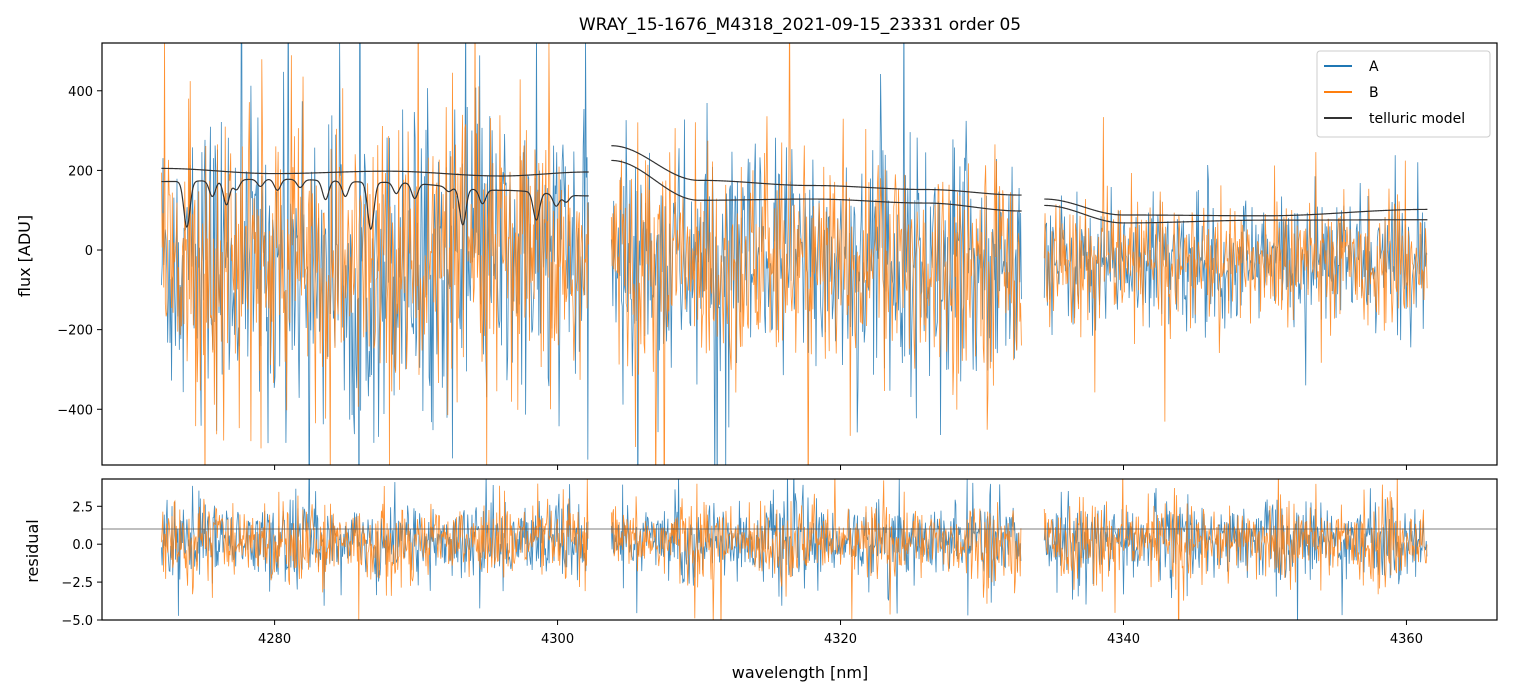 This screenshot has width=1513, height=696. What do you see at coordinates (77, 621) in the screenshot?
I see `residual-y-tick-label: −5.0` at bounding box center [77, 621].